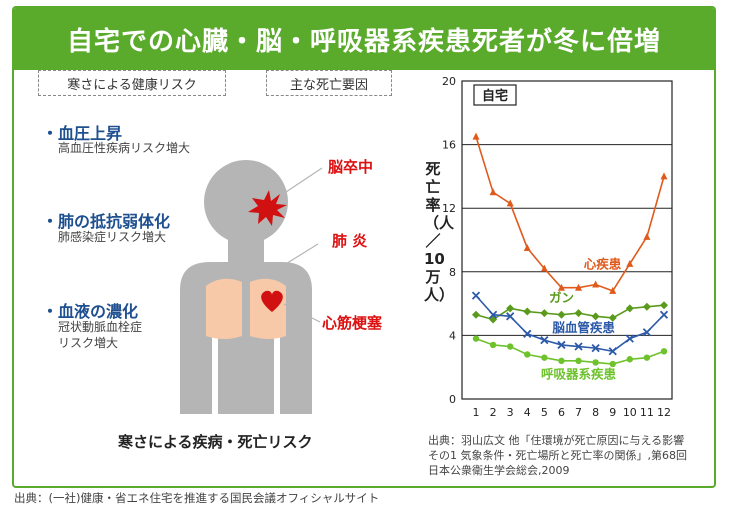 This screenshot has height=518, width=731. I want to click on x-tick-label: 9, so click(612, 411).